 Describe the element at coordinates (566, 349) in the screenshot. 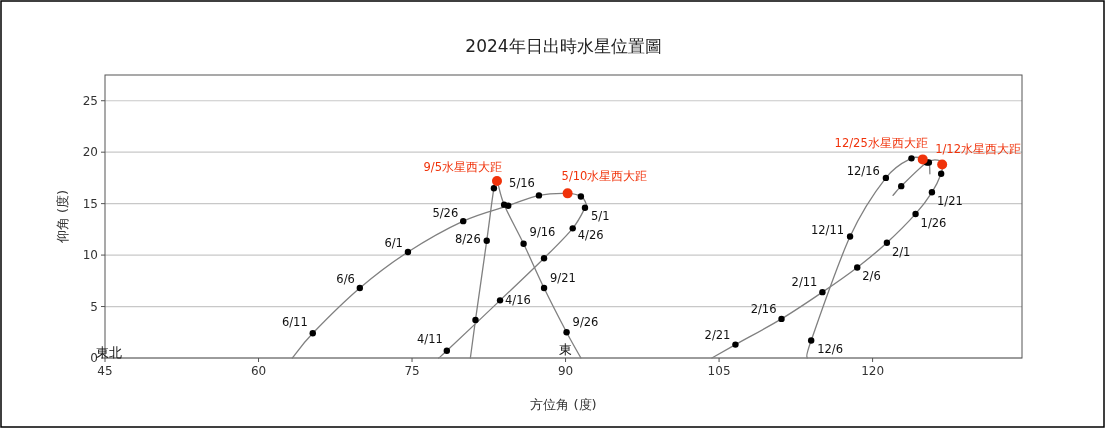

I see `annotation: 東` at that location.